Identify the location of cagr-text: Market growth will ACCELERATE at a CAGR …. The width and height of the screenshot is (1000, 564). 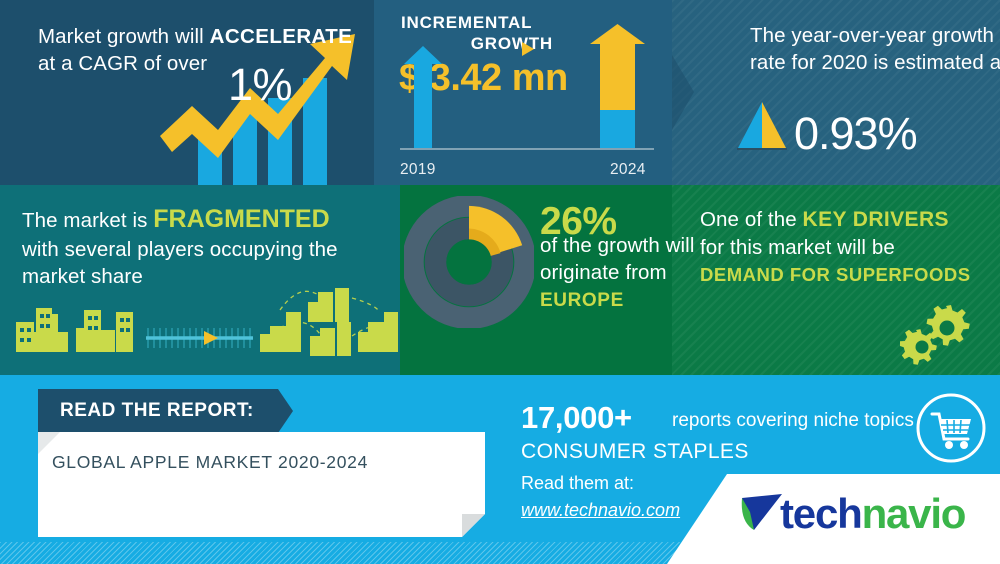
(198, 50).